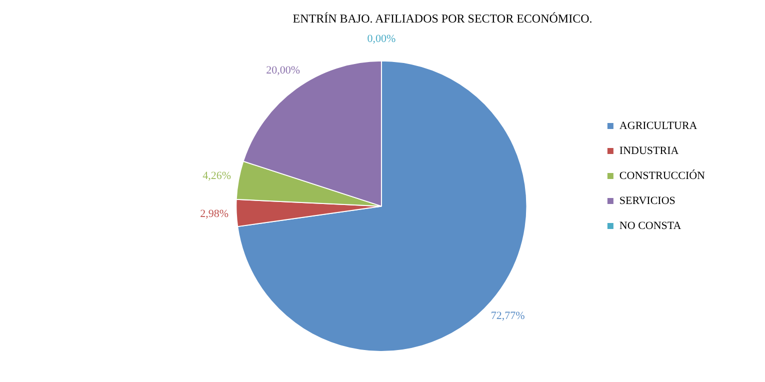  Describe the element at coordinates (647, 200) in the screenshot. I see `legend-label: SERVICIOS` at that location.